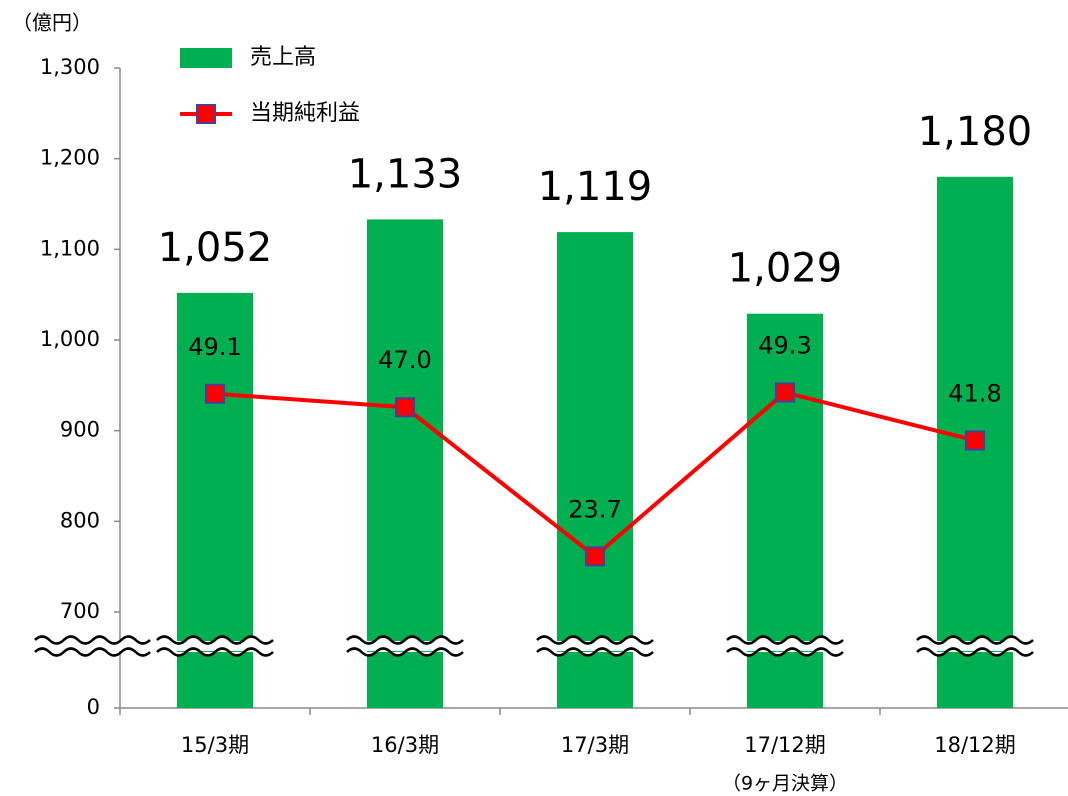 The height and width of the screenshot is (796, 1068). What do you see at coordinates (785, 784) in the screenshot?
I see `x-annotation: （9ヶ月決算）` at bounding box center [785, 784].